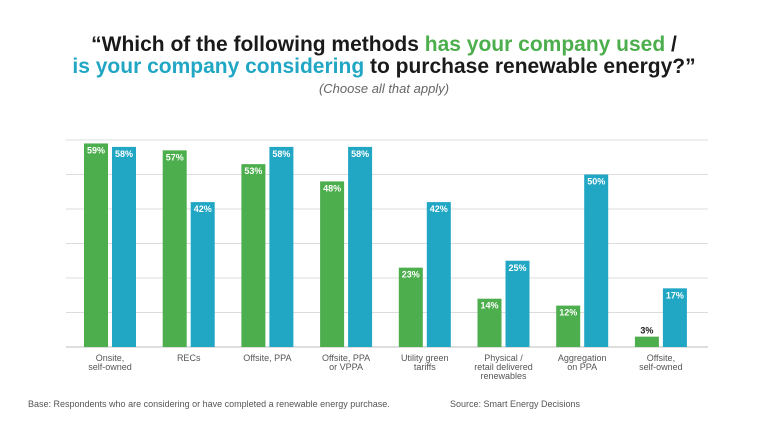  Describe the element at coordinates (267, 358) in the screenshot. I see `x-tick-label: Offsite, PPA` at that location.